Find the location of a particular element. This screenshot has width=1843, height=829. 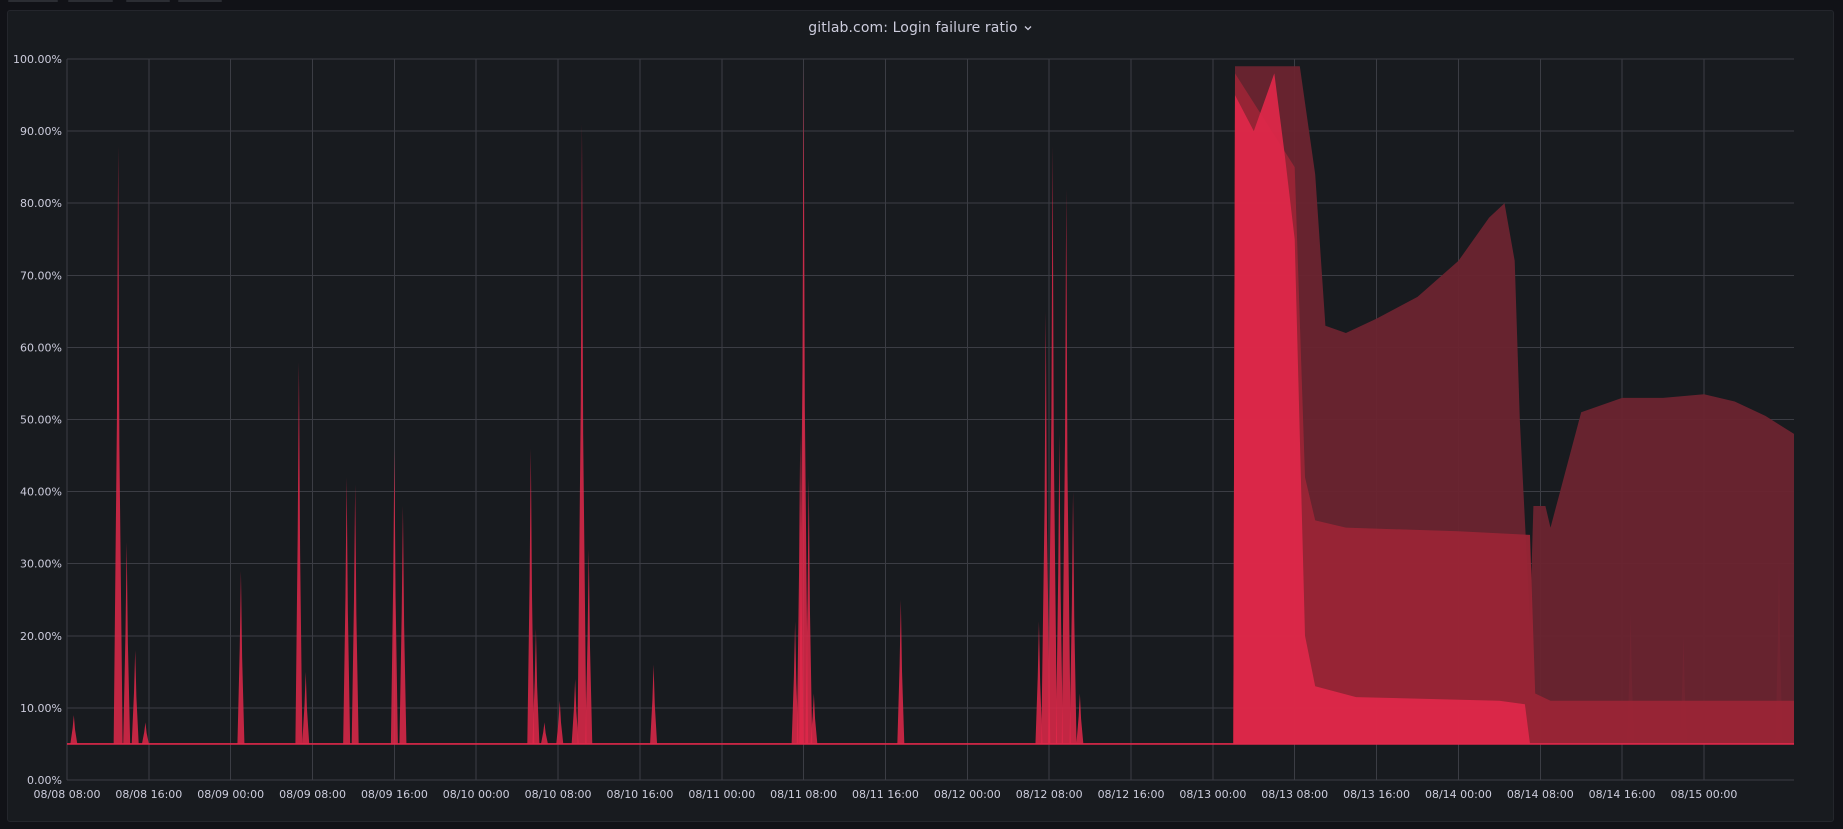

y-tick-label: 70.00% is located at coordinates (41, 275).